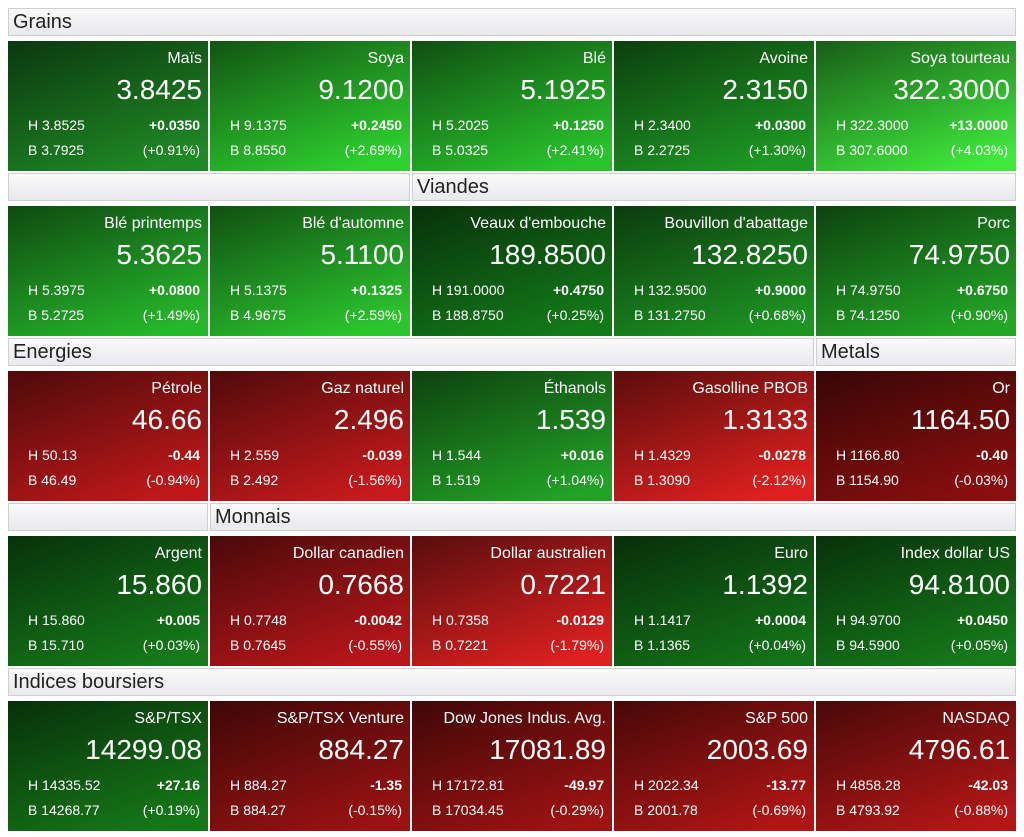 The width and height of the screenshot is (1024, 837). Describe the element at coordinates (786, 785) in the screenshot. I see `change: -13.77` at that location.